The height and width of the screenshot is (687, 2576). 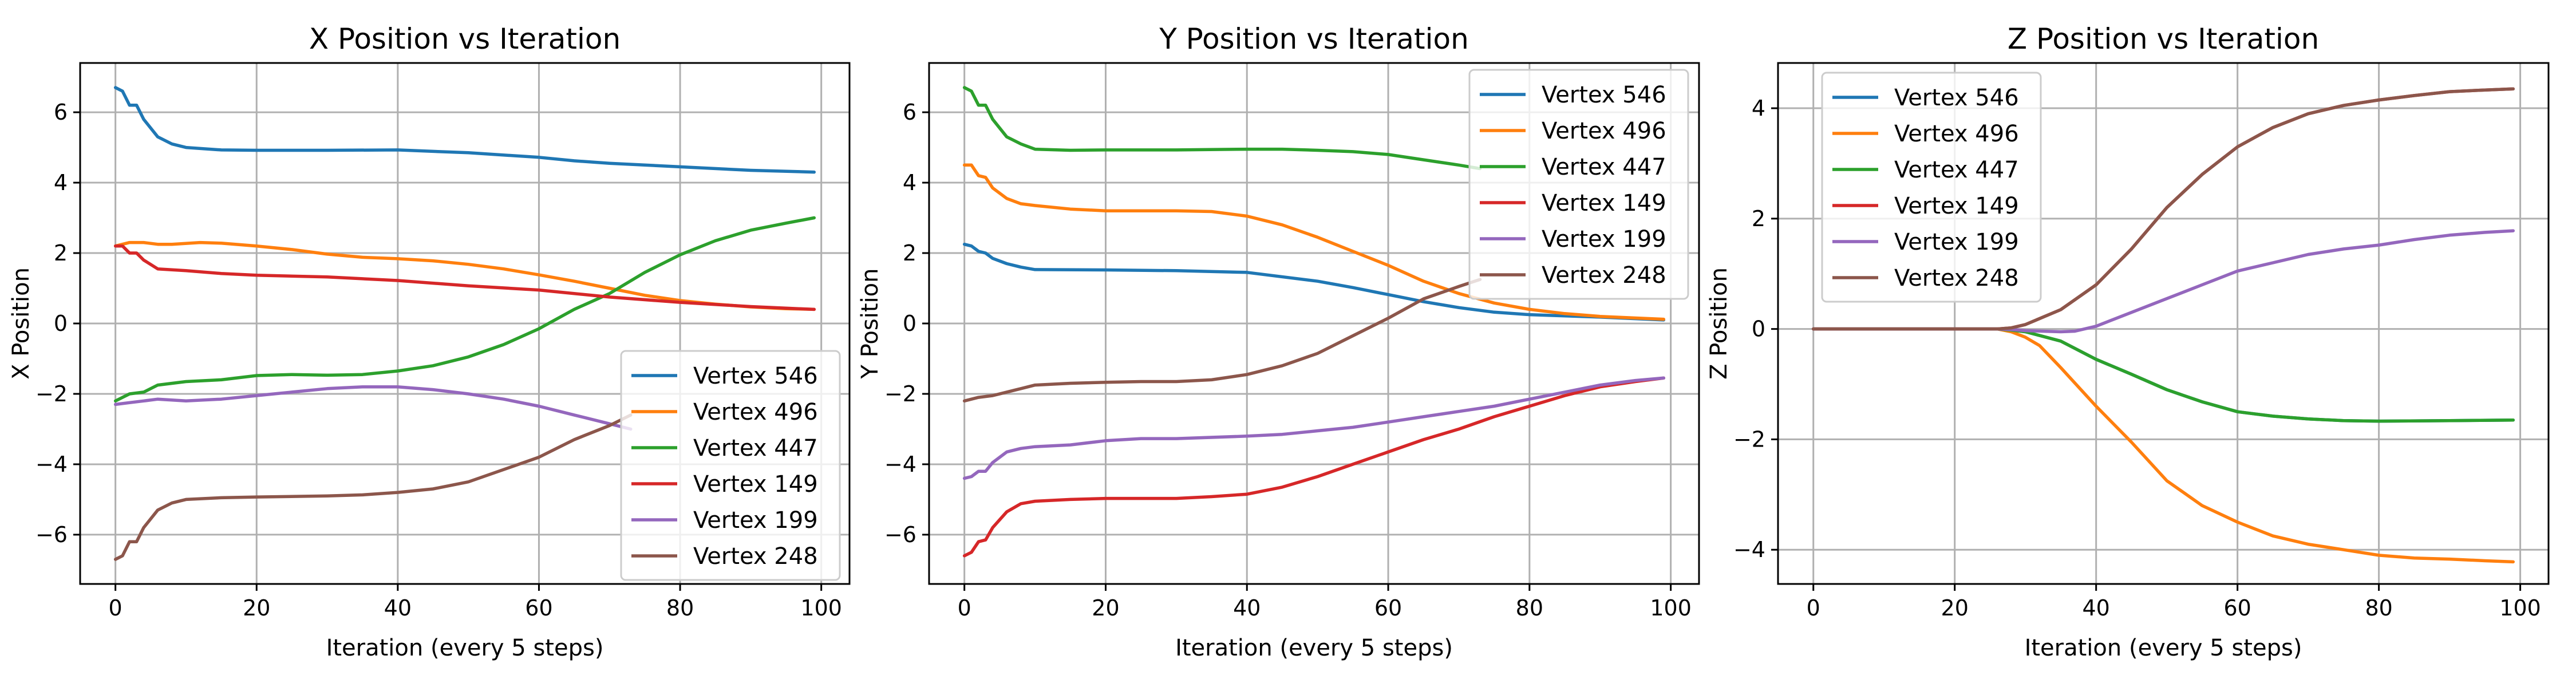 I want to click on y-axis-label: Y Position, so click(x=870, y=324).